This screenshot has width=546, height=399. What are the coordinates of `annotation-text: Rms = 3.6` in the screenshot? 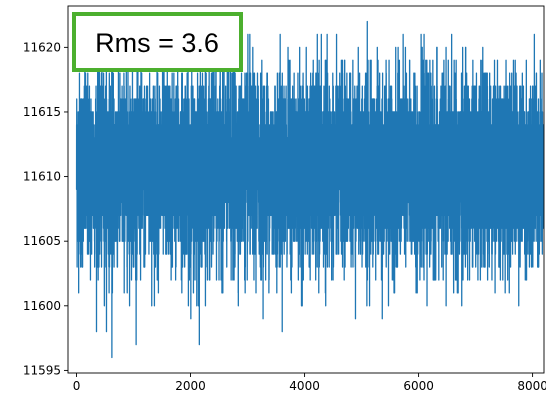 It's located at (157, 43).